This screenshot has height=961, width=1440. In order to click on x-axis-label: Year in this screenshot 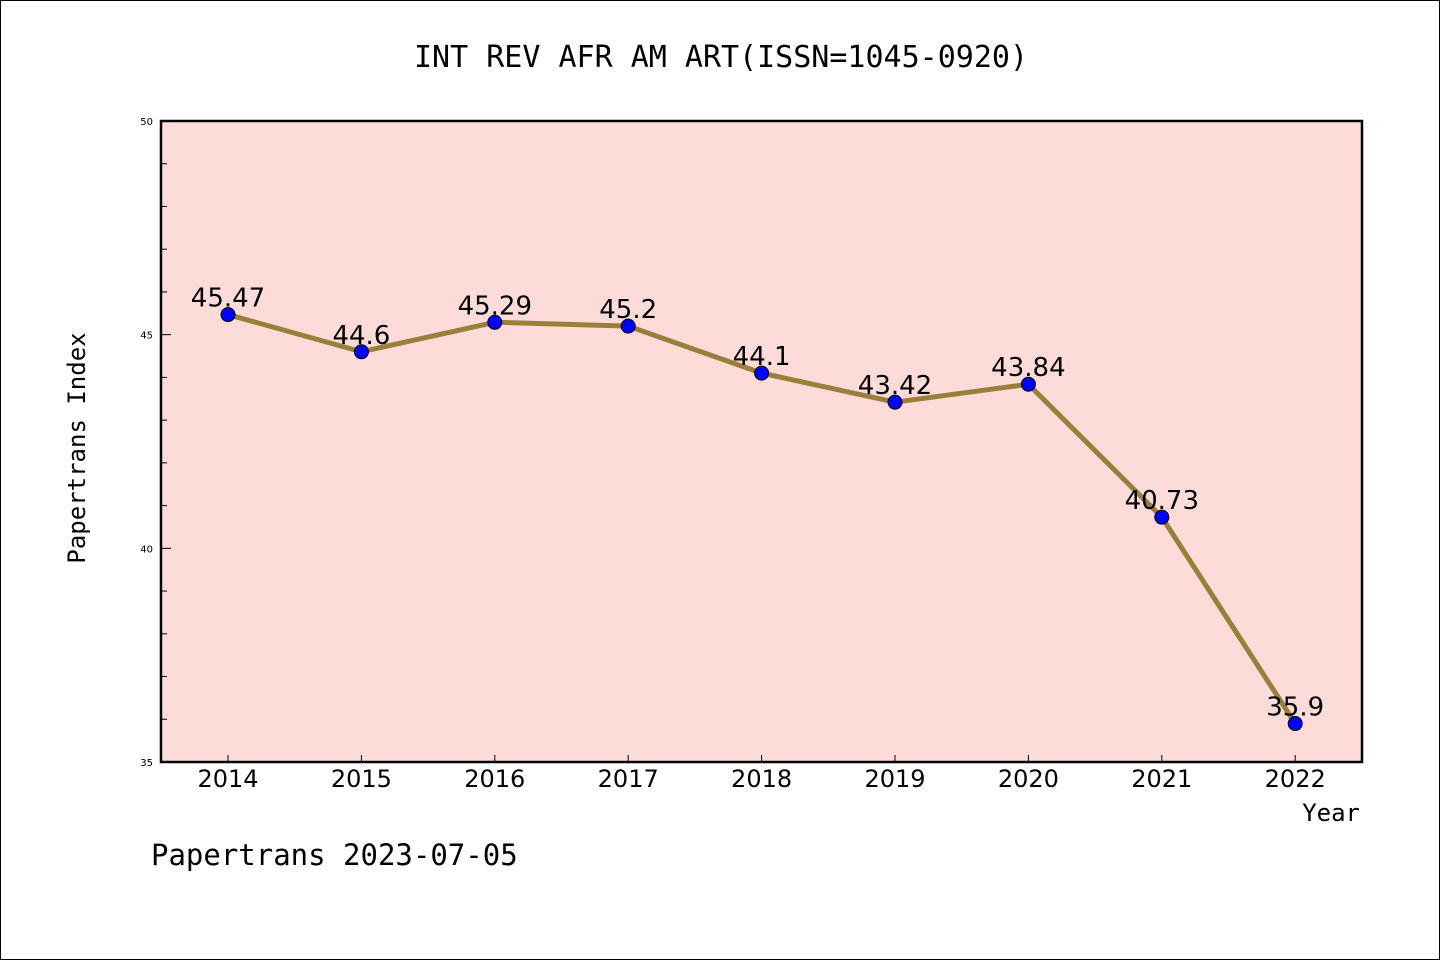, I will do `click(1331, 813)`.